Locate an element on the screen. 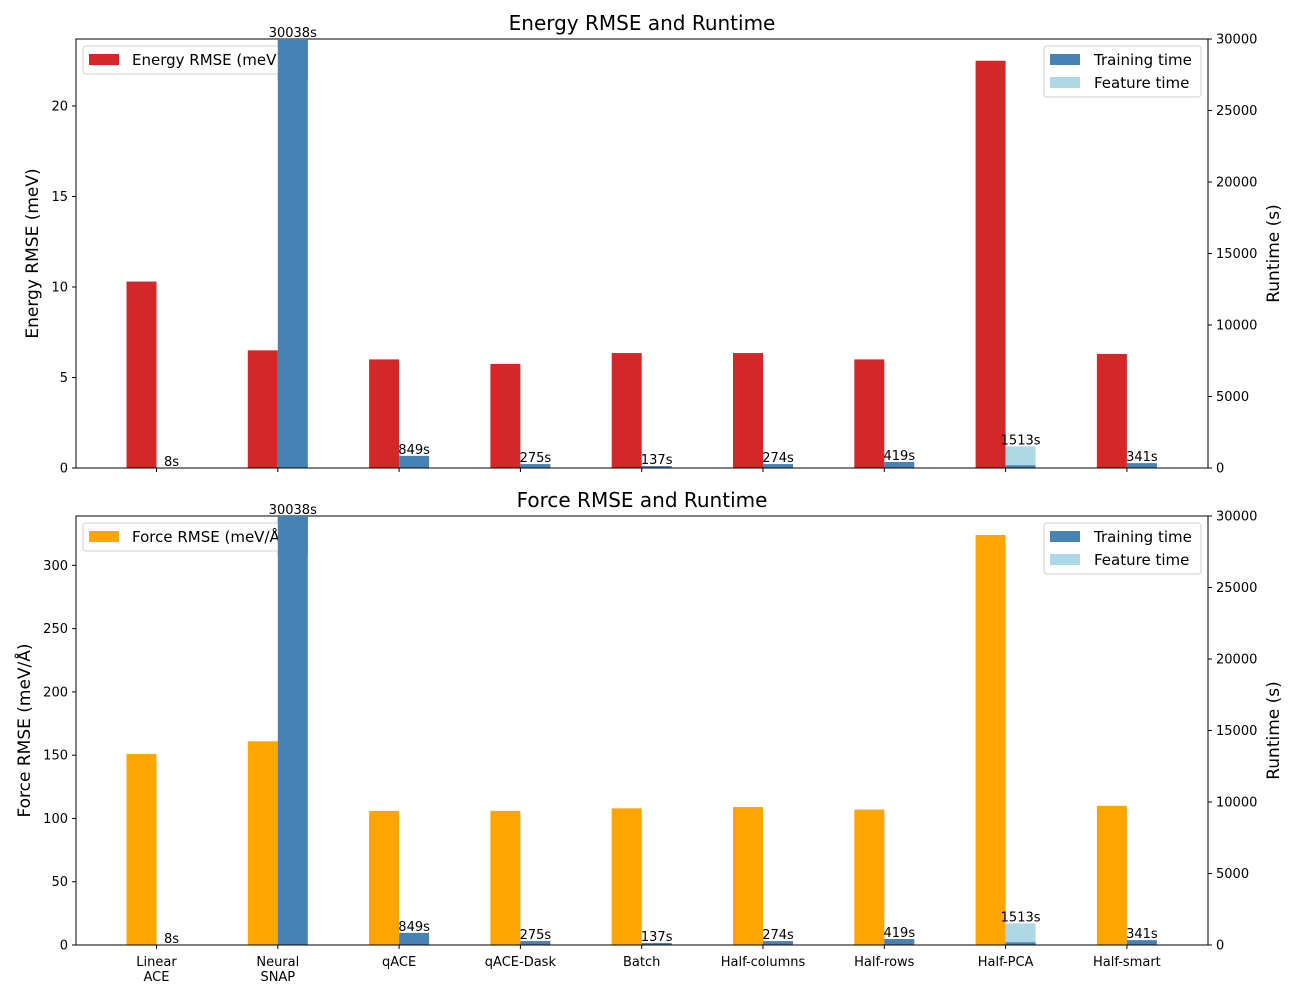 This screenshot has width=1300, height=1000. y-tick-label: 20 is located at coordinates (59, 106).